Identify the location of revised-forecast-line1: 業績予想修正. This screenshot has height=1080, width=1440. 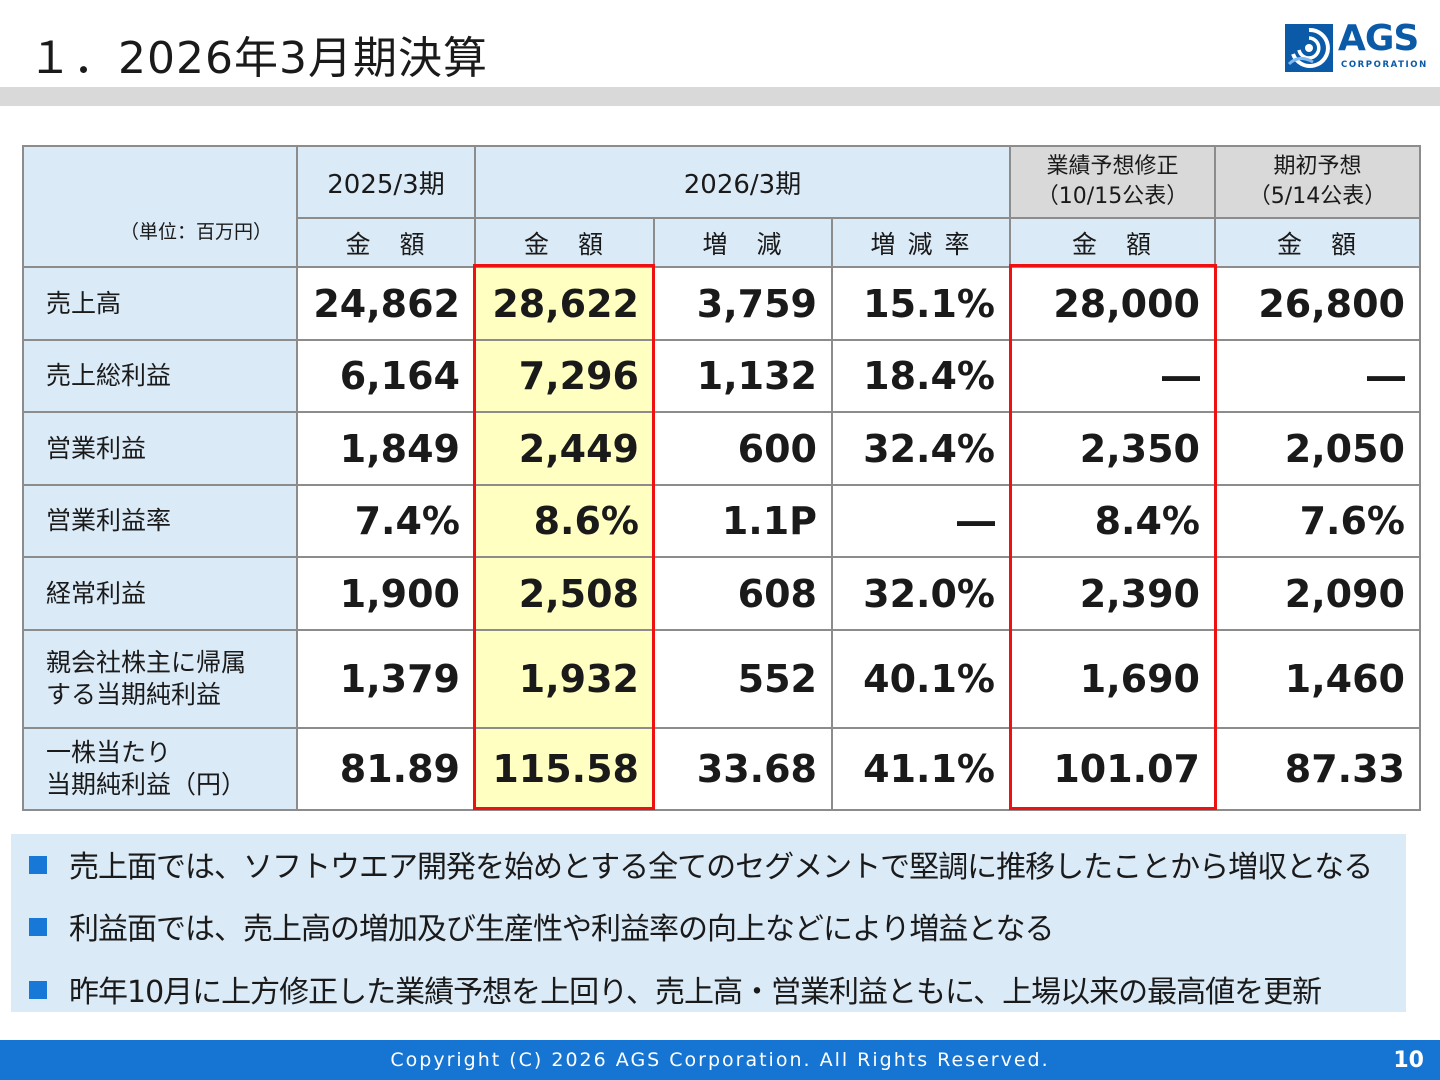
(1112, 166).